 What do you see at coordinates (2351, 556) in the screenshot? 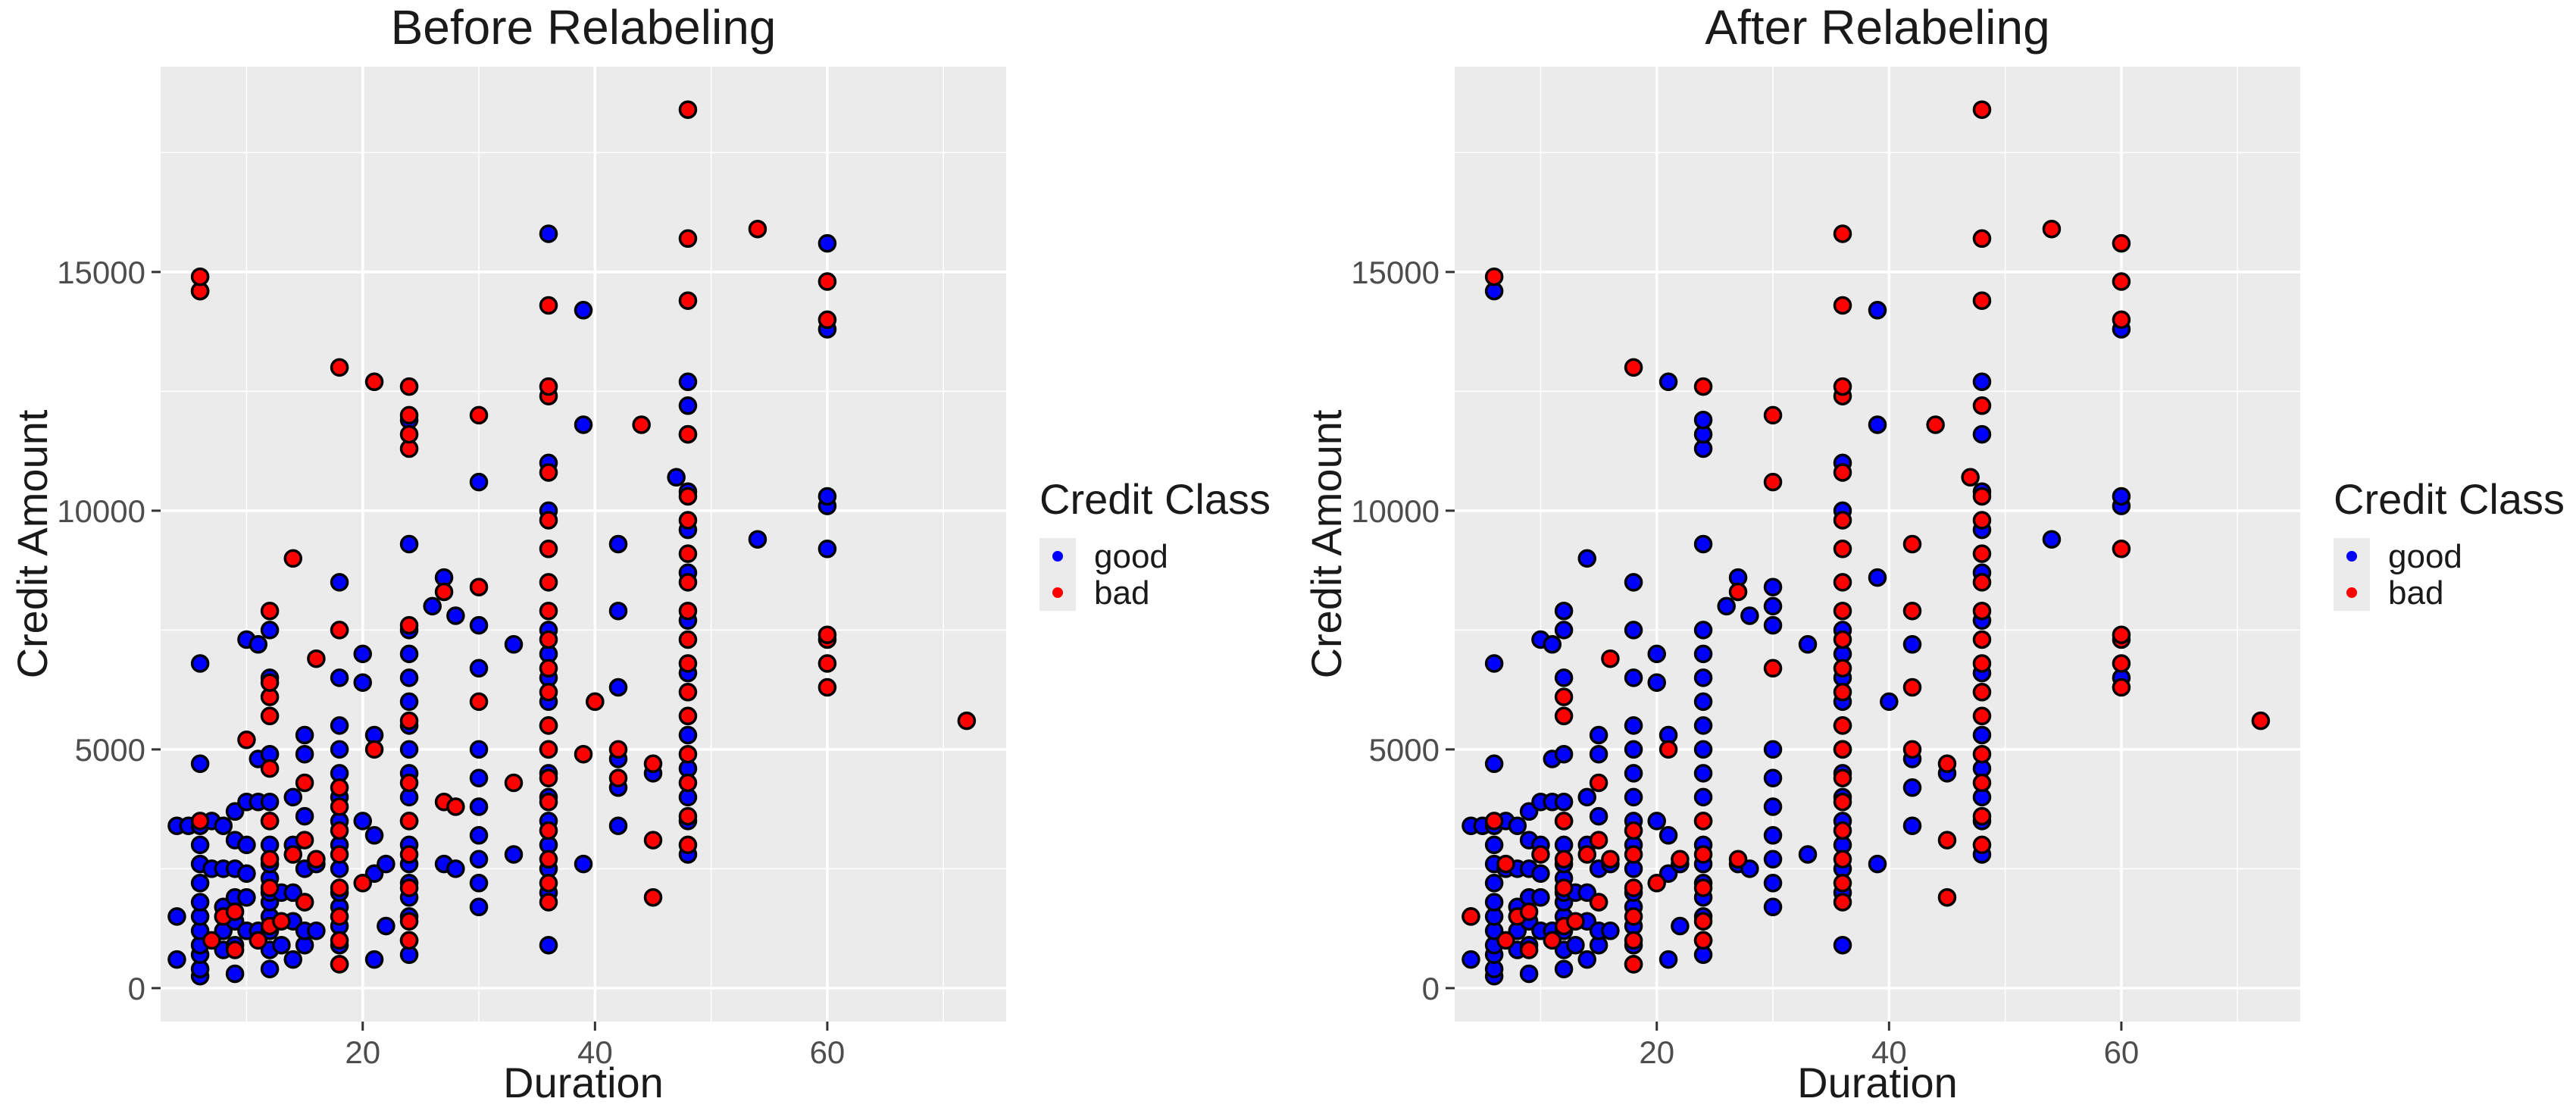
I see `legend-marker-good` at bounding box center [2351, 556].